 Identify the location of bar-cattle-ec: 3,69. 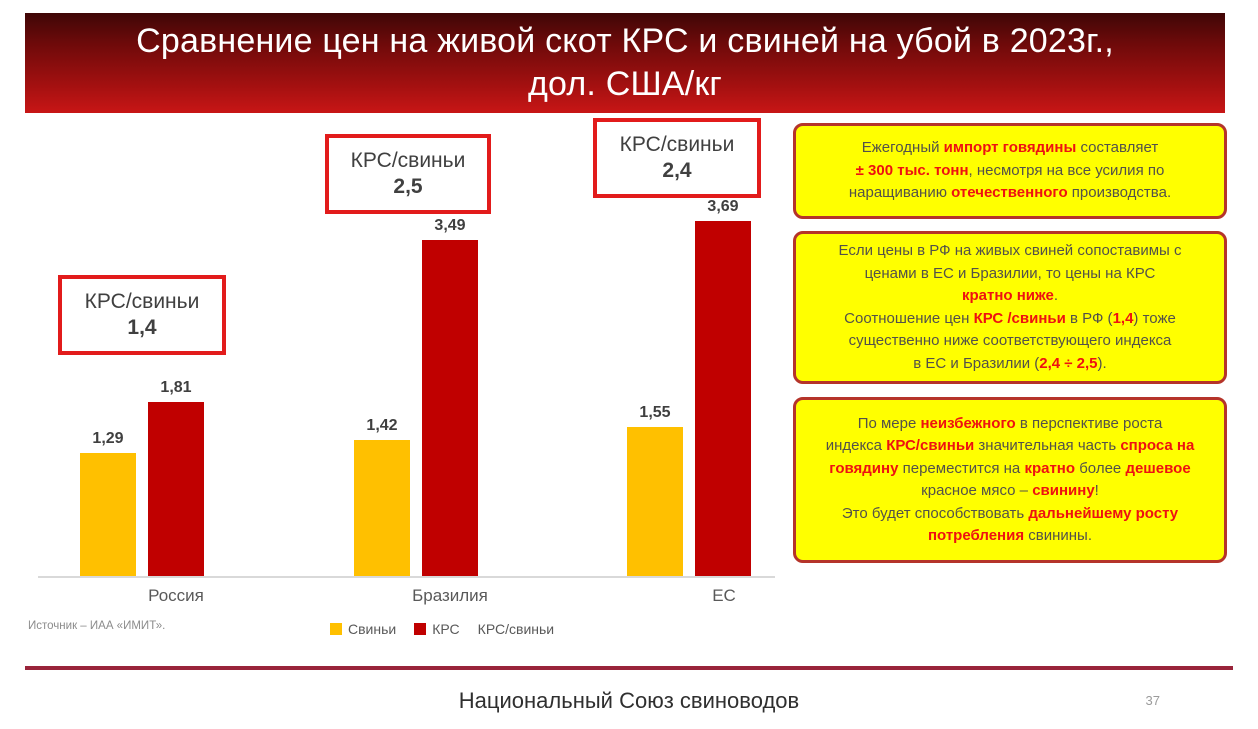
(723, 387).